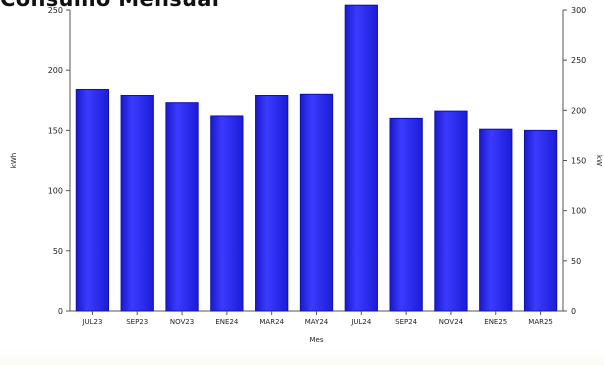 The image size is (604, 365). What do you see at coordinates (137, 322) in the screenshot?
I see `x-tick-label: SEP23` at bounding box center [137, 322].